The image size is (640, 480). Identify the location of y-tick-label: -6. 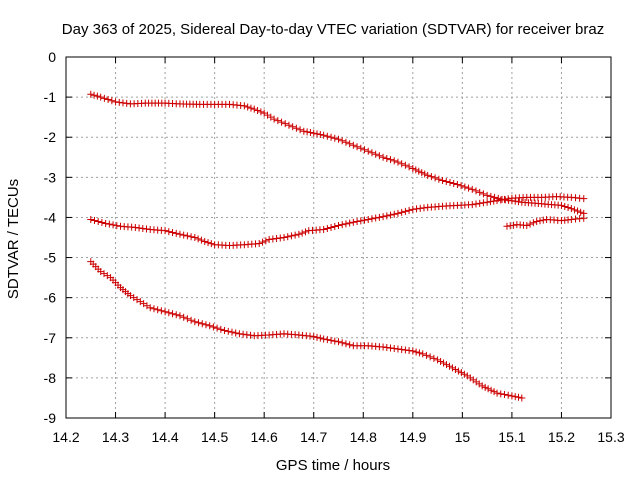
(50, 298).